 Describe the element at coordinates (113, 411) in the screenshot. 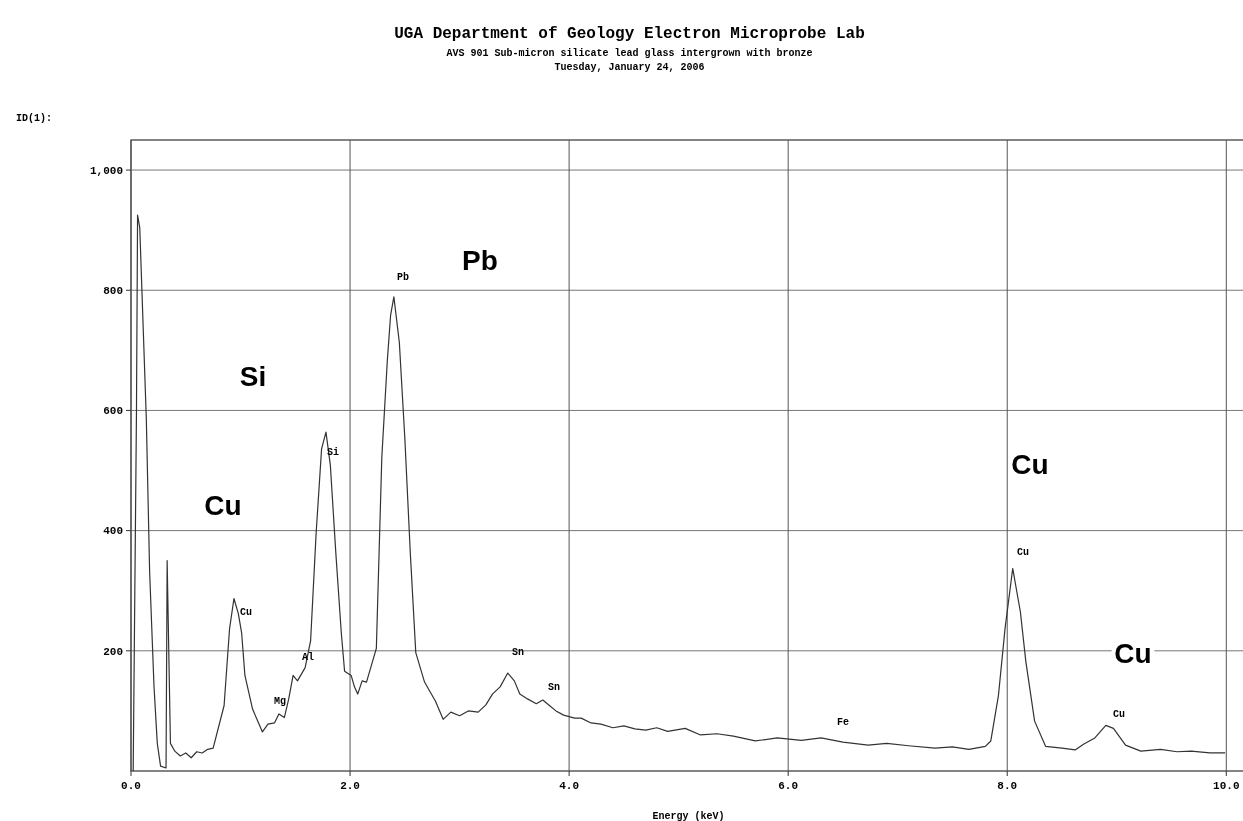

I see `y-tick-label: 600` at that location.